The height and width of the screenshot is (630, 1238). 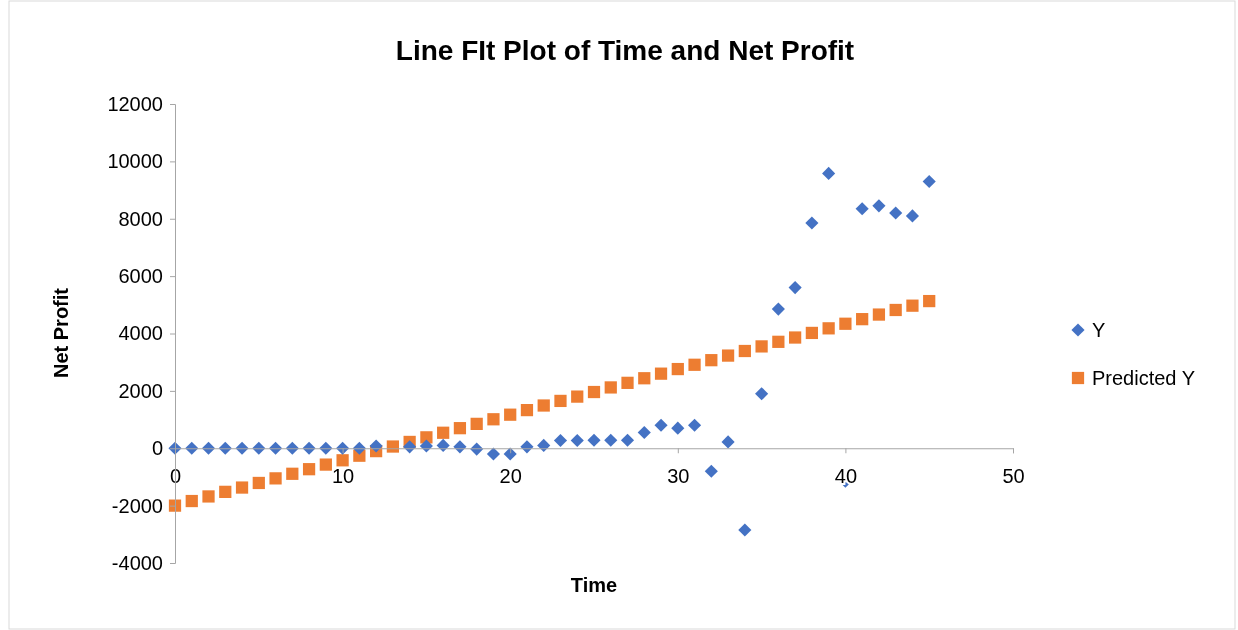 What do you see at coordinates (1013, 476) in the screenshot?
I see `x-tick-label: 50` at bounding box center [1013, 476].